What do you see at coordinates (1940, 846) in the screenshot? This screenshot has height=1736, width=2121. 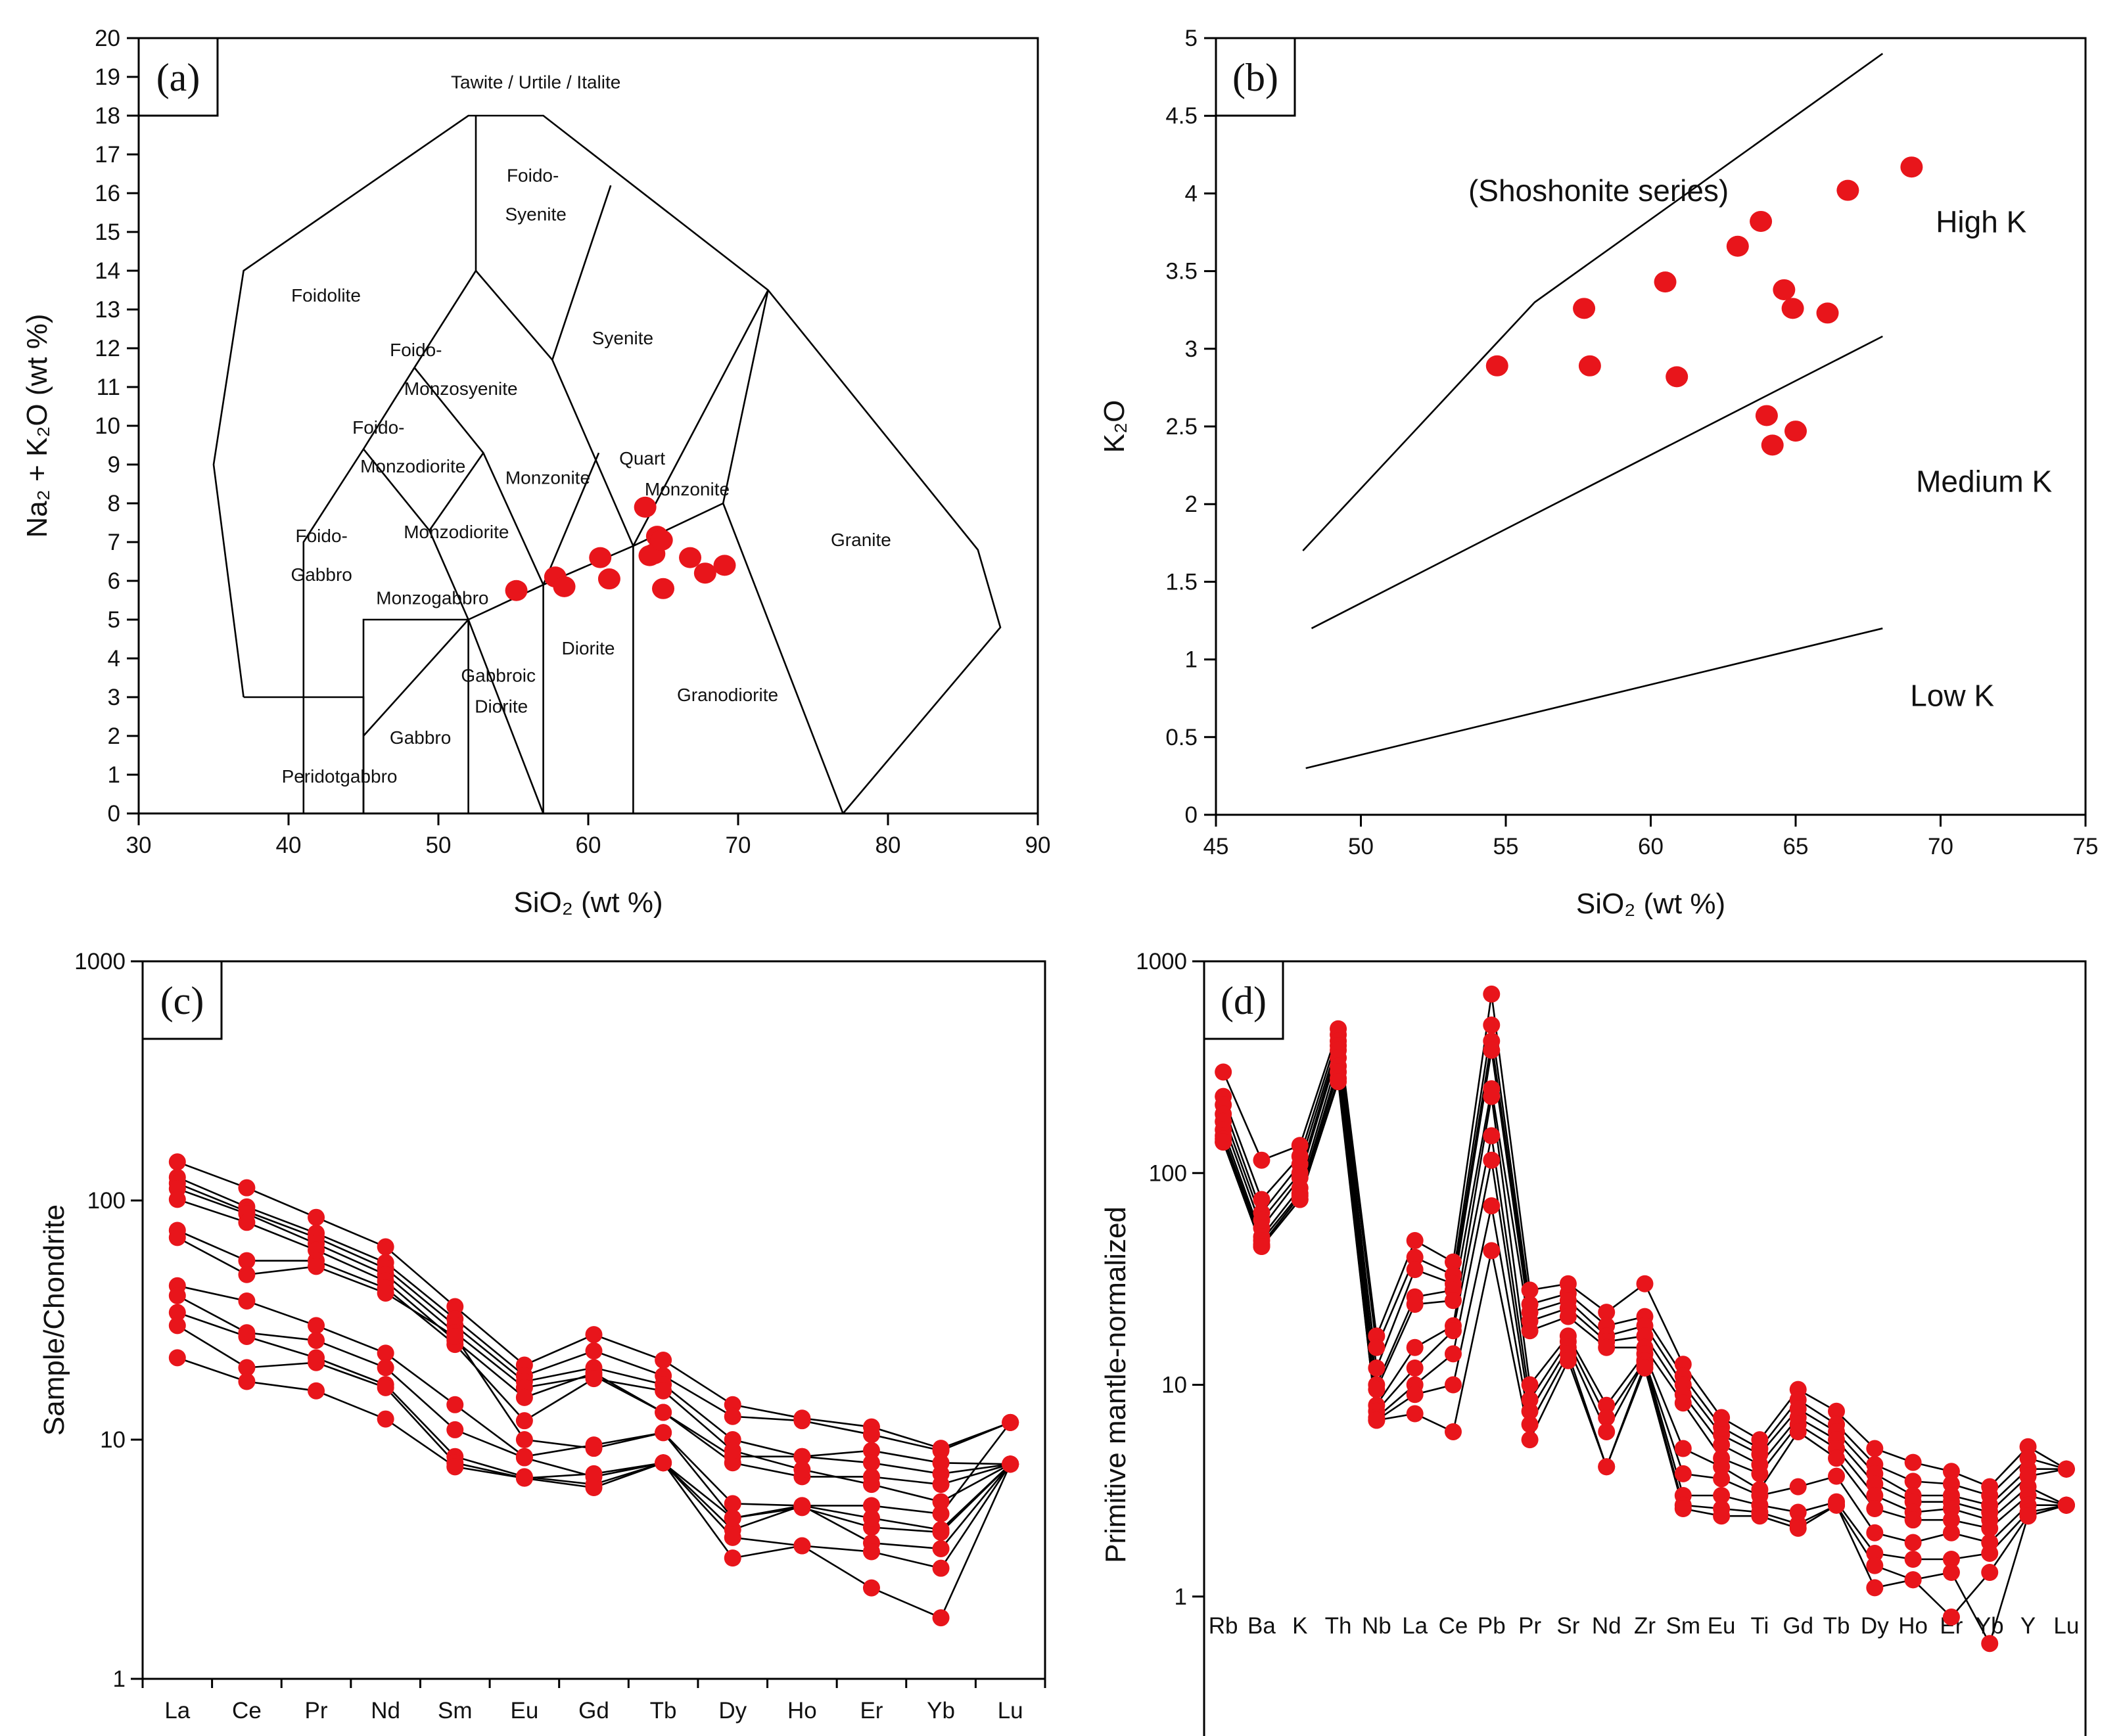 I see `x-tick-label: 70` at bounding box center [1940, 846].